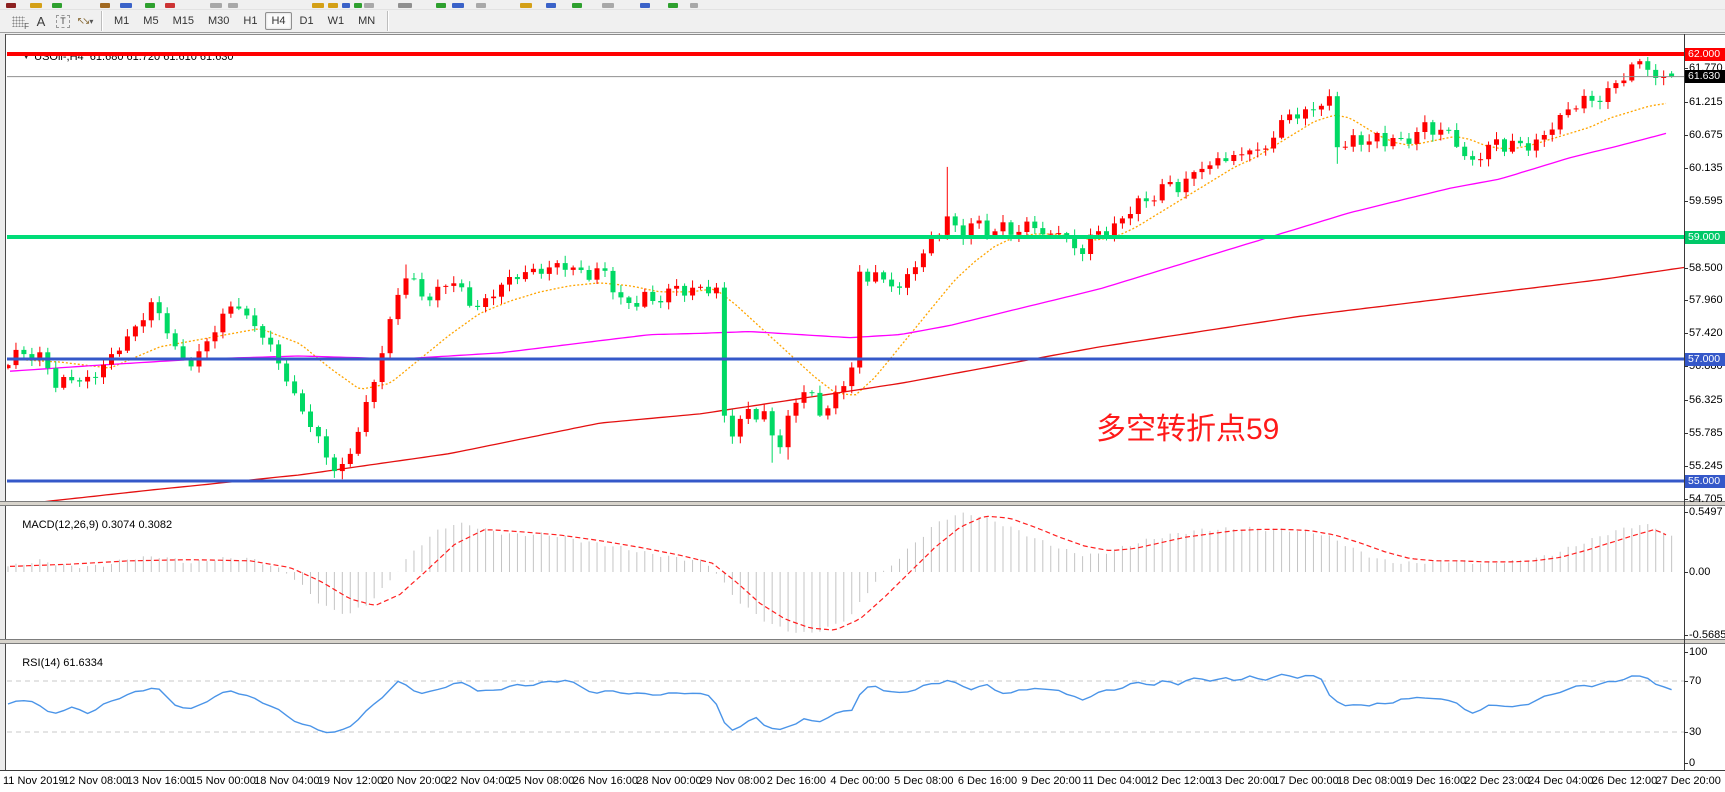 This screenshot has width=1725, height=792. Describe the element at coordinates (1706, 300) in the screenshot. I see `price-tick-label: 57.960` at that location.